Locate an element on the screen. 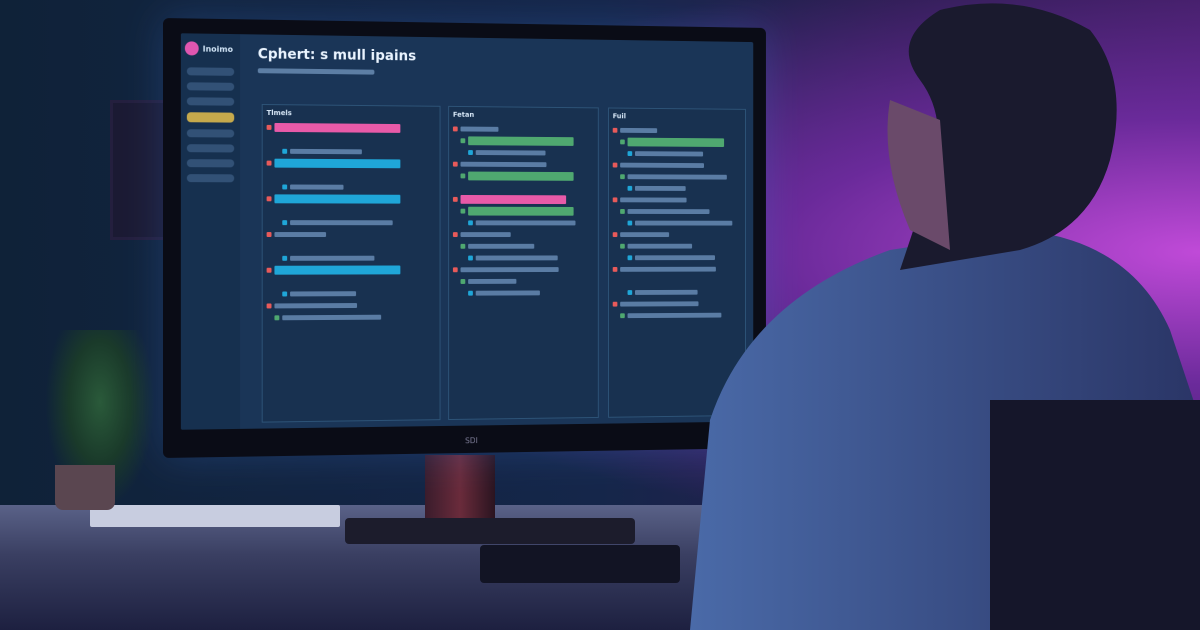 This screenshot has height=630, width=1200. task-column: Tlmels is located at coordinates (351, 263).